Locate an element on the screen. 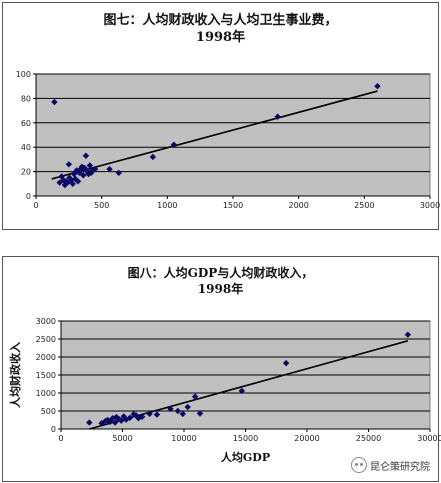 This screenshot has height=483, width=441. chart-title-1: 图七：人均财政收入与人均卫生事业费， 1998年 is located at coordinates (220, 29).